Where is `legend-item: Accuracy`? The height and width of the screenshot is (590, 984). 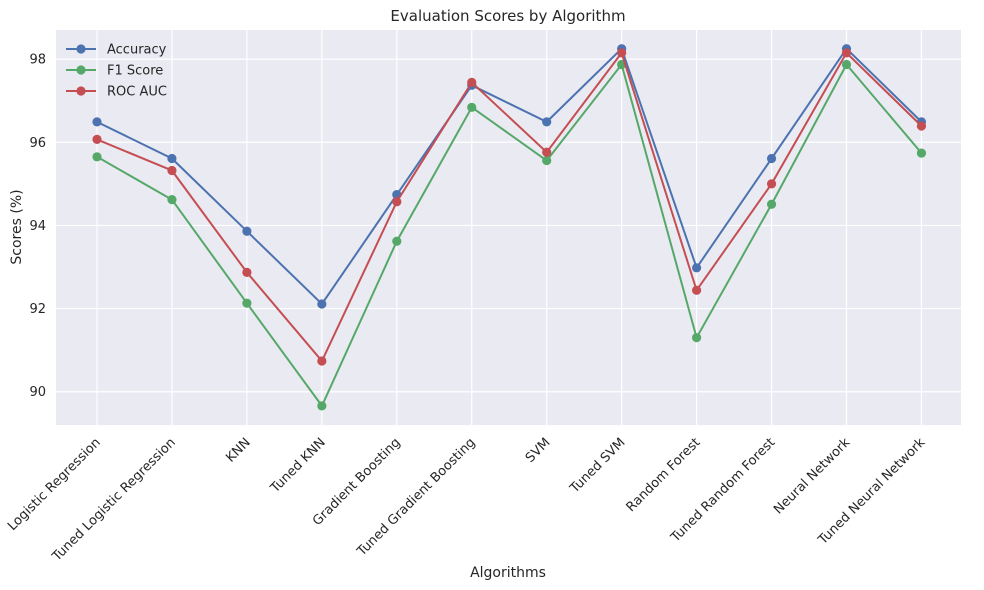
legend-item: Accuracy is located at coordinates (116, 50).